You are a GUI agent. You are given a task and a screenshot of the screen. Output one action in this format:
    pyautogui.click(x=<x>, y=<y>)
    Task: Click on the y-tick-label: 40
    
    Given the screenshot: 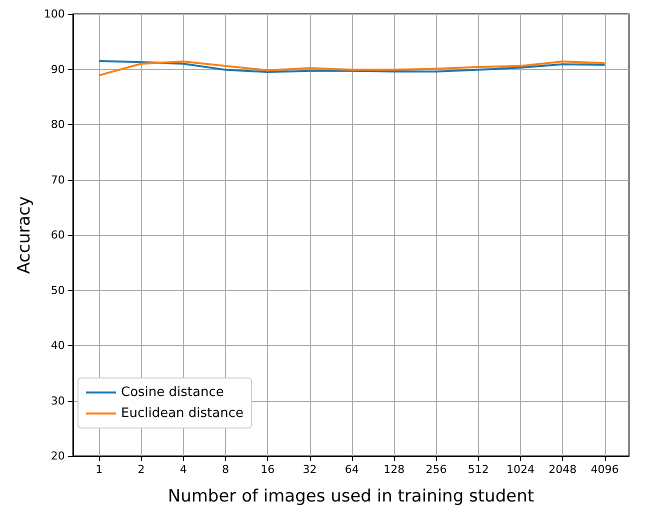 What is the action you would take?
    pyautogui.click(x=57, y=345)
    